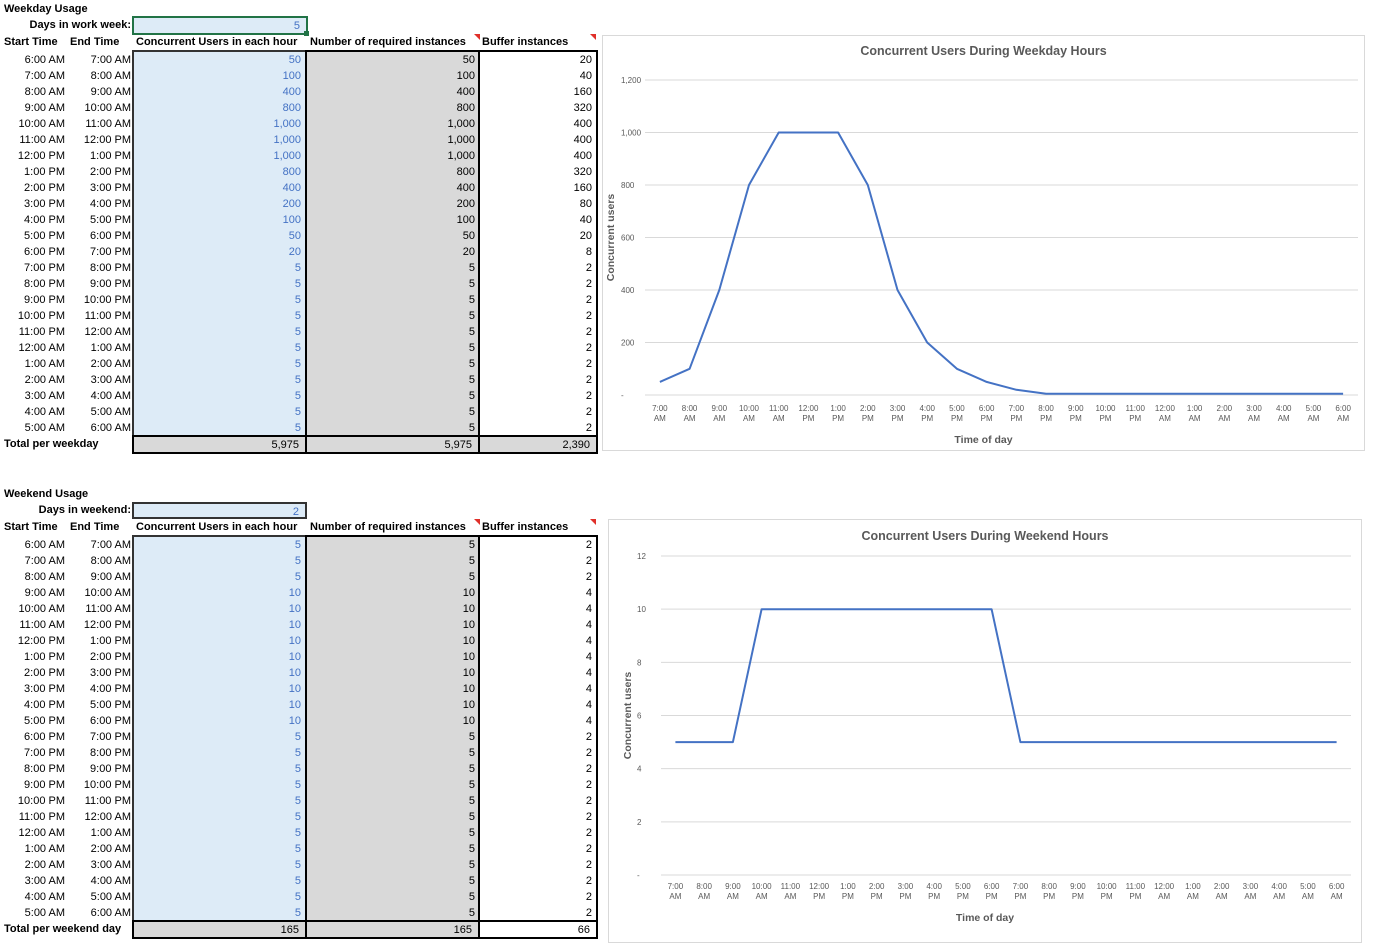 The width and height of the screenshot is (1373, 945). I want to click on table-row: 9:00 AM 10:00 AM 800 800 320, so click(300, 108).